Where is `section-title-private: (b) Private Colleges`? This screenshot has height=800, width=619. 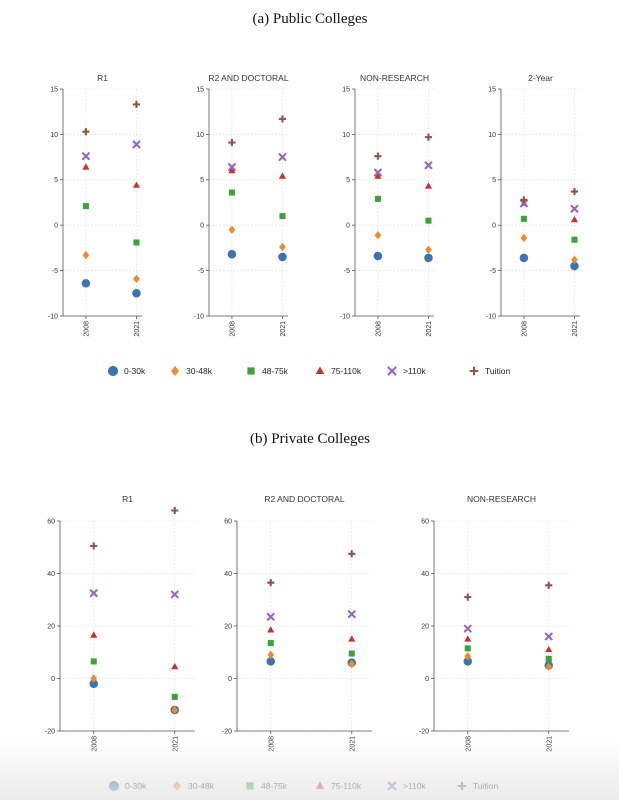 section-title-private: (b) Private Colleges is located at coordinates (310, 439).